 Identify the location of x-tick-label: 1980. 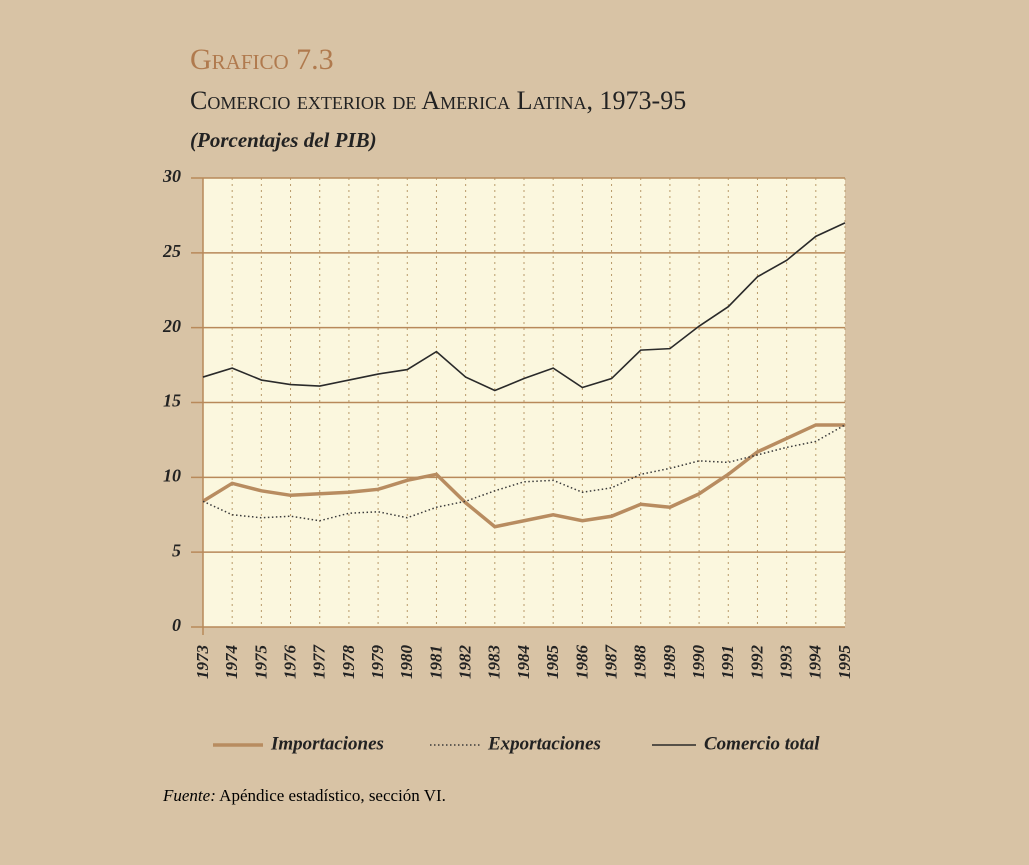
(406, 662).